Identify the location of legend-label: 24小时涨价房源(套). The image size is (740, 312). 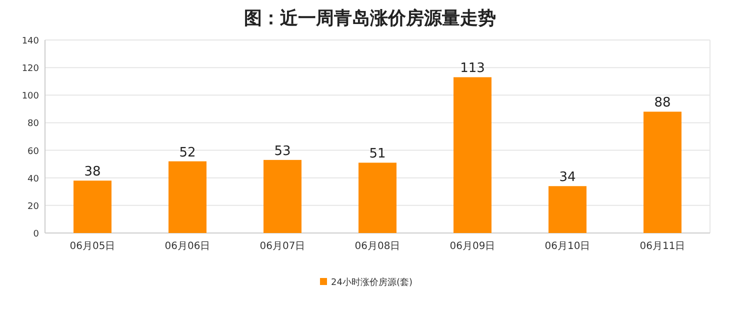
(371, 282).